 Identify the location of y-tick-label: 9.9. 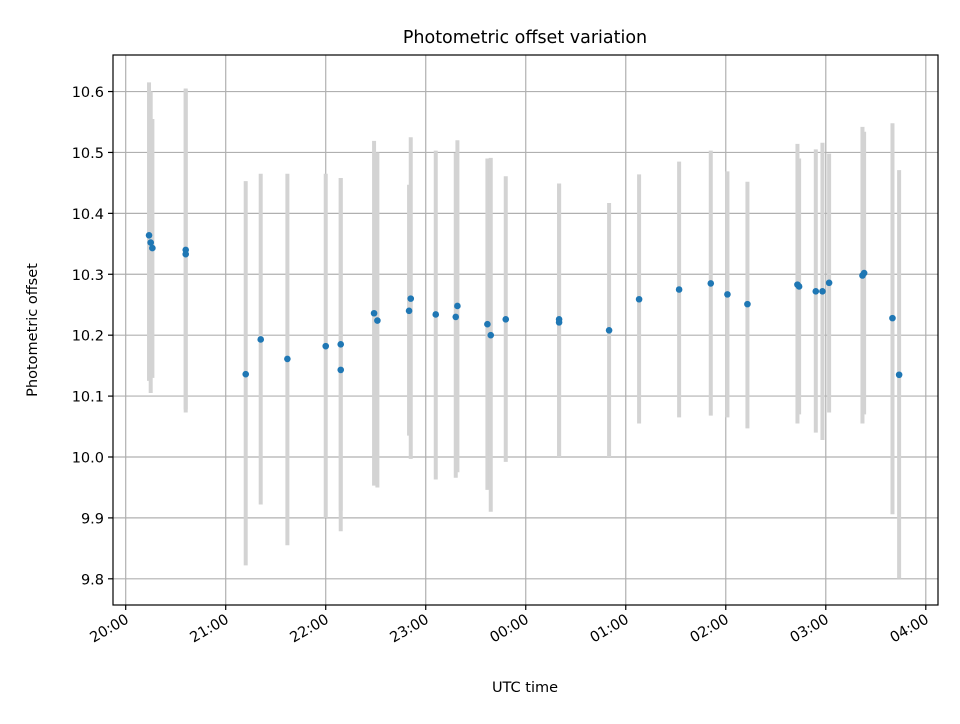
(92, 519).